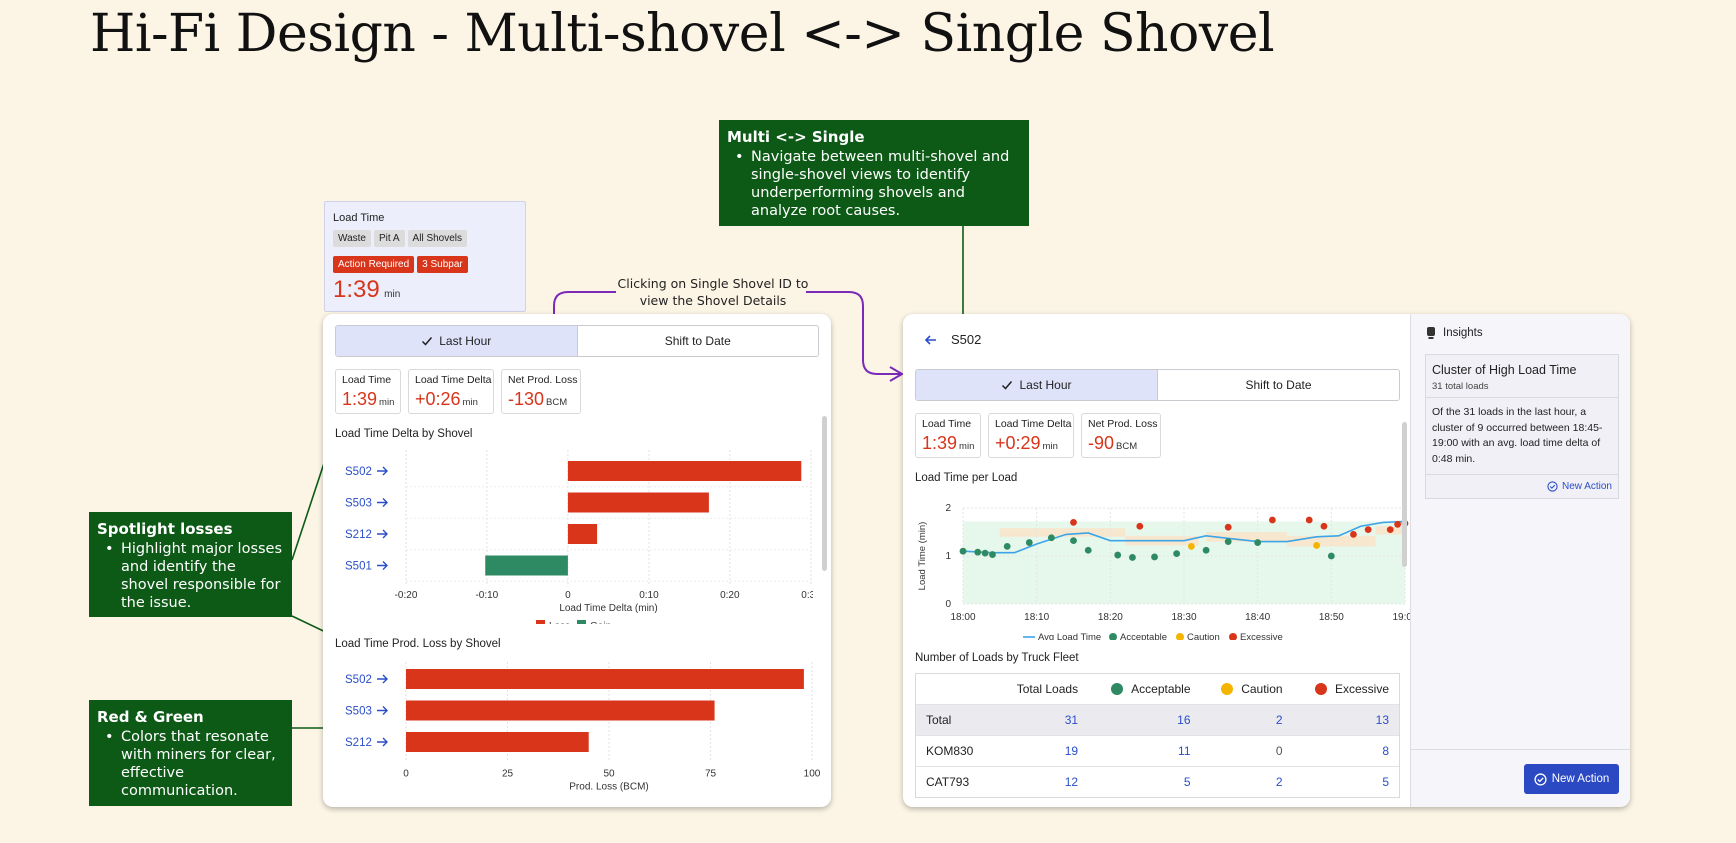 The image size is (1736, 843). I want to click on kpi-label: Load Time Delta, so click(1033, 424).